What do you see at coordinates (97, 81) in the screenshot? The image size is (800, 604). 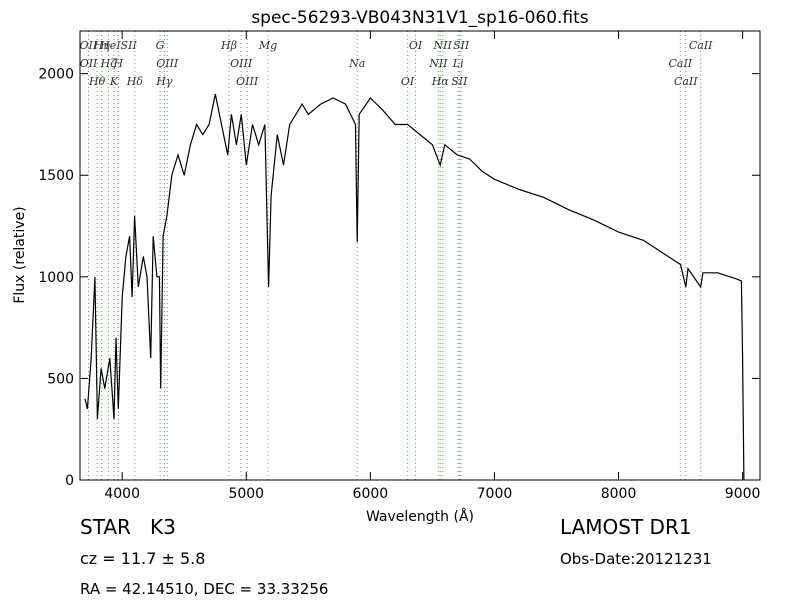 I see `spectral-line-label: Hθ` at bounding box center [97, 81].